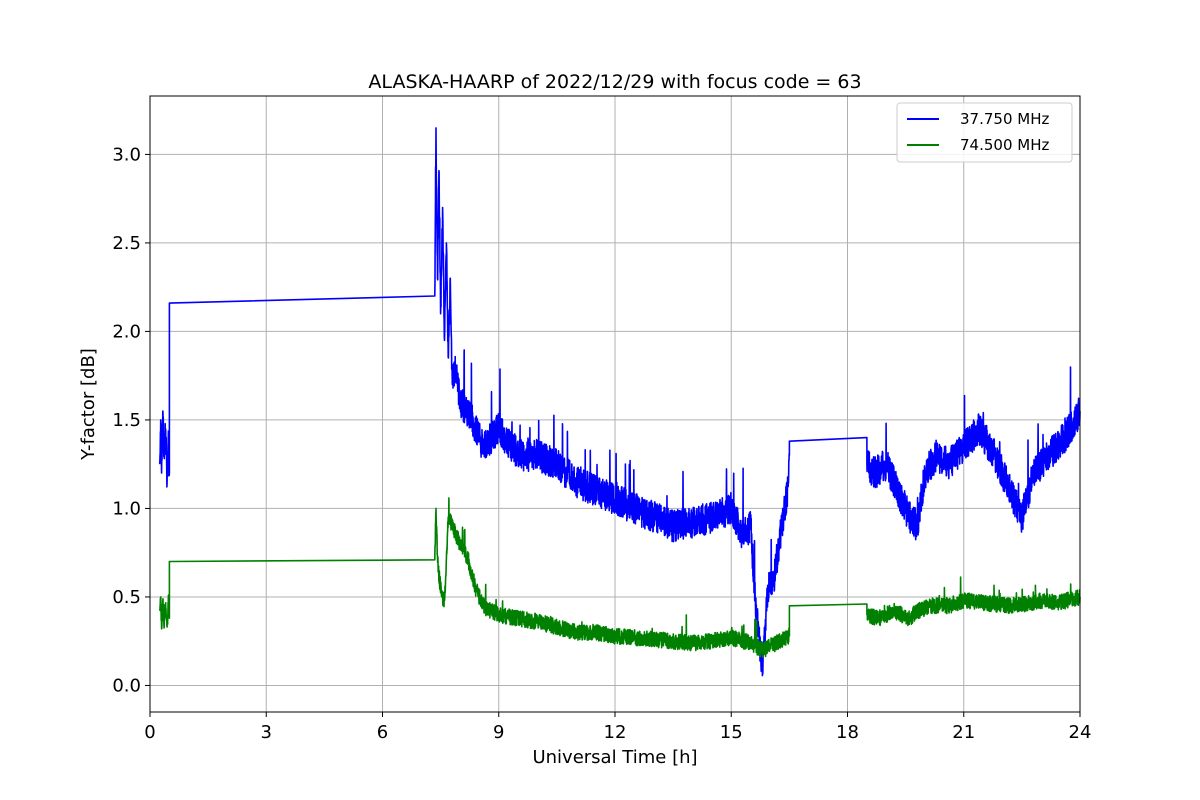 This screenshot has width=1200, height=800. What do you see at coordinates (126, 154) in the screenshot?
I see `y-tick-label: 3.0` at bounding box center [126, 154].